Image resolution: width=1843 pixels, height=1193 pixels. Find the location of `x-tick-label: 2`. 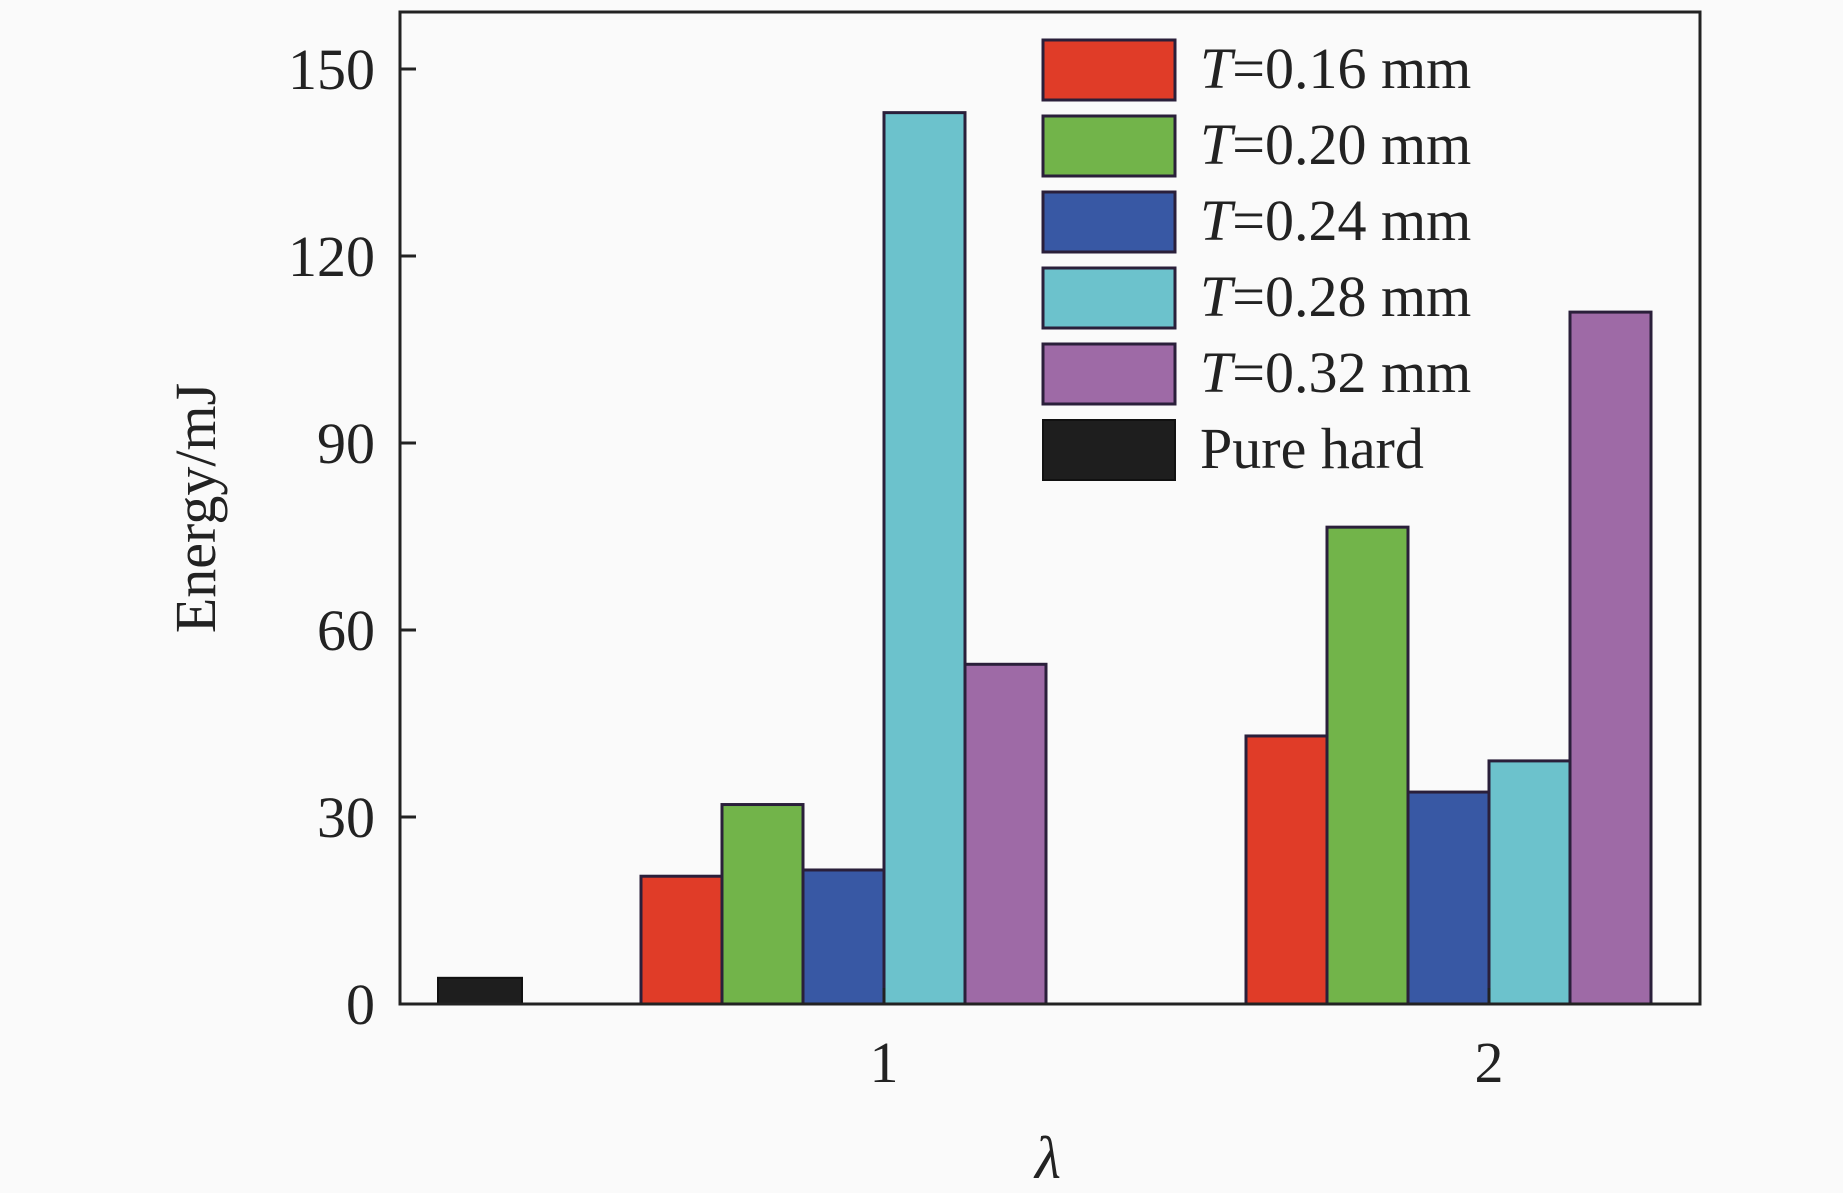

x-tick-label: 2 is located at coordinates (1489, 1062).